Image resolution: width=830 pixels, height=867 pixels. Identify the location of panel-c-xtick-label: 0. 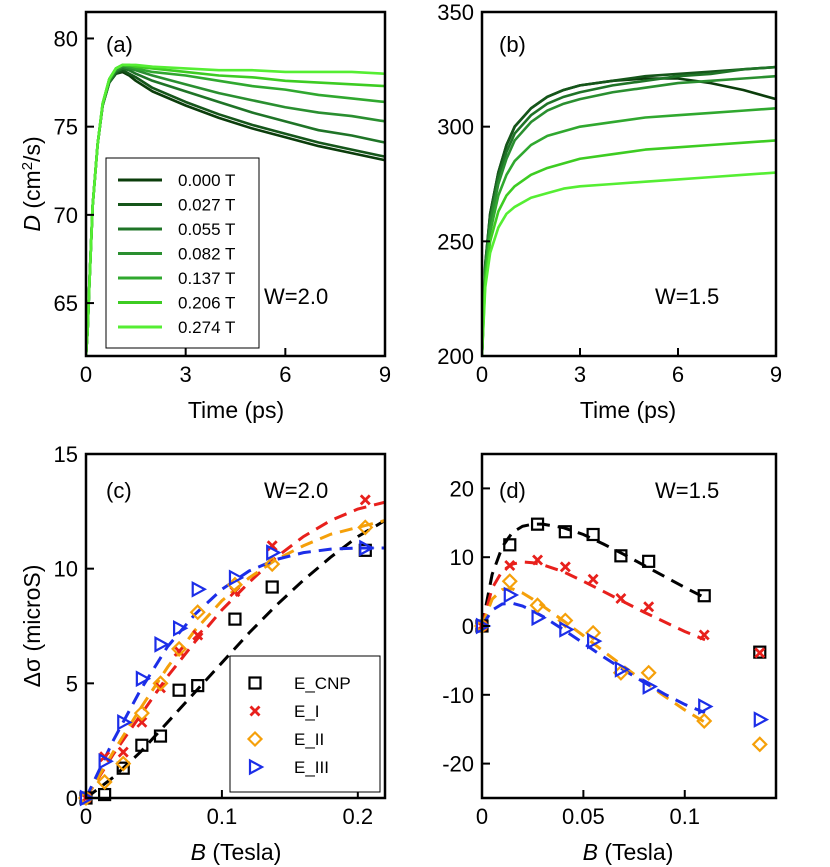
(86, 816).